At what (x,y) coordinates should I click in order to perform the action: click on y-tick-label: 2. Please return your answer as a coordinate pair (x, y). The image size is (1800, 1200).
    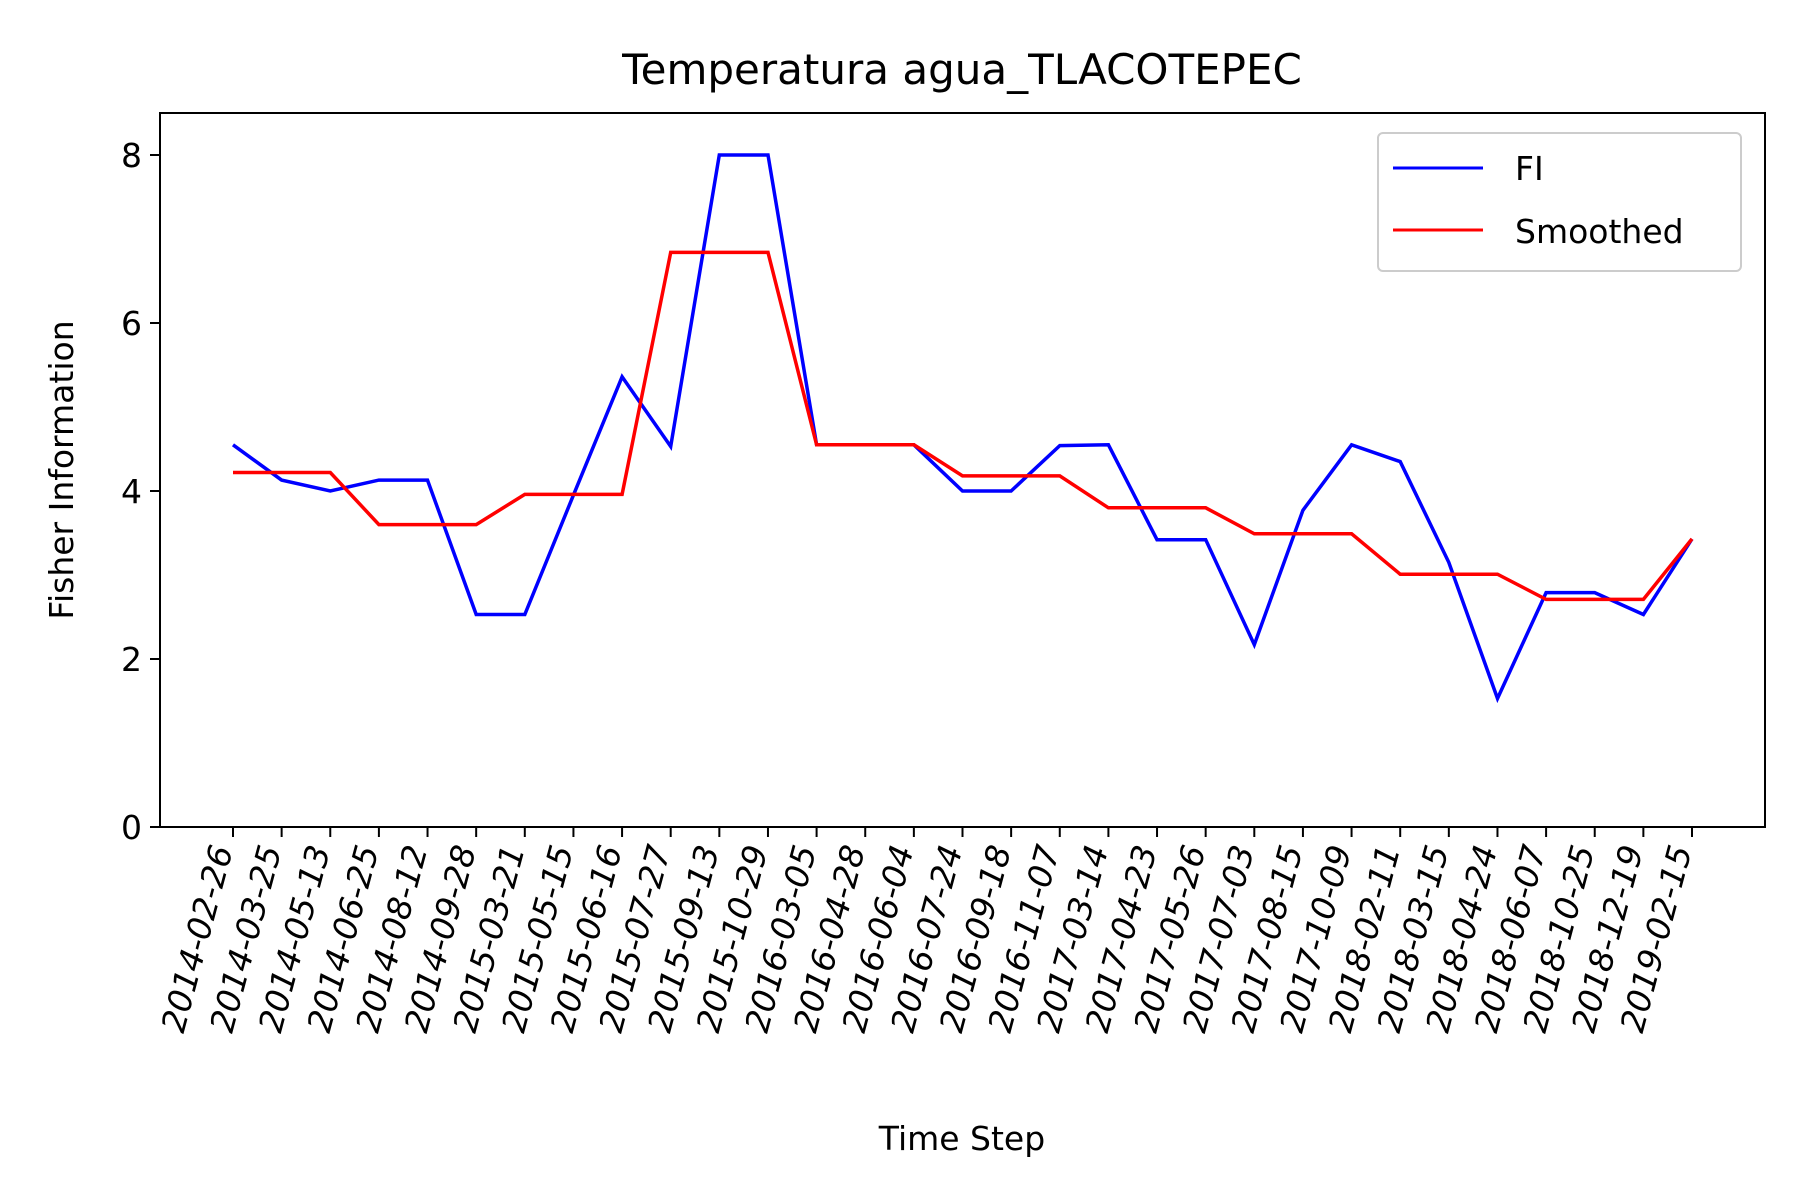
    Looking at the image, I should click on (131, 659).